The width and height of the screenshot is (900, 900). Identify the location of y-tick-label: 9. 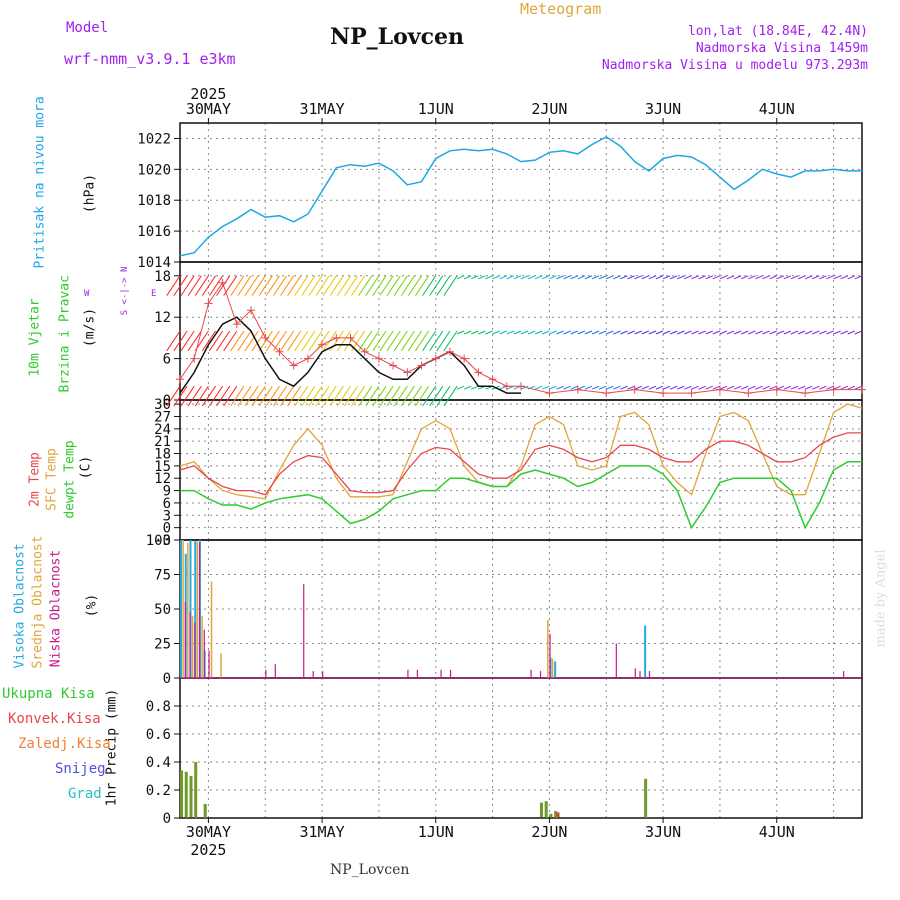
(167, 492).